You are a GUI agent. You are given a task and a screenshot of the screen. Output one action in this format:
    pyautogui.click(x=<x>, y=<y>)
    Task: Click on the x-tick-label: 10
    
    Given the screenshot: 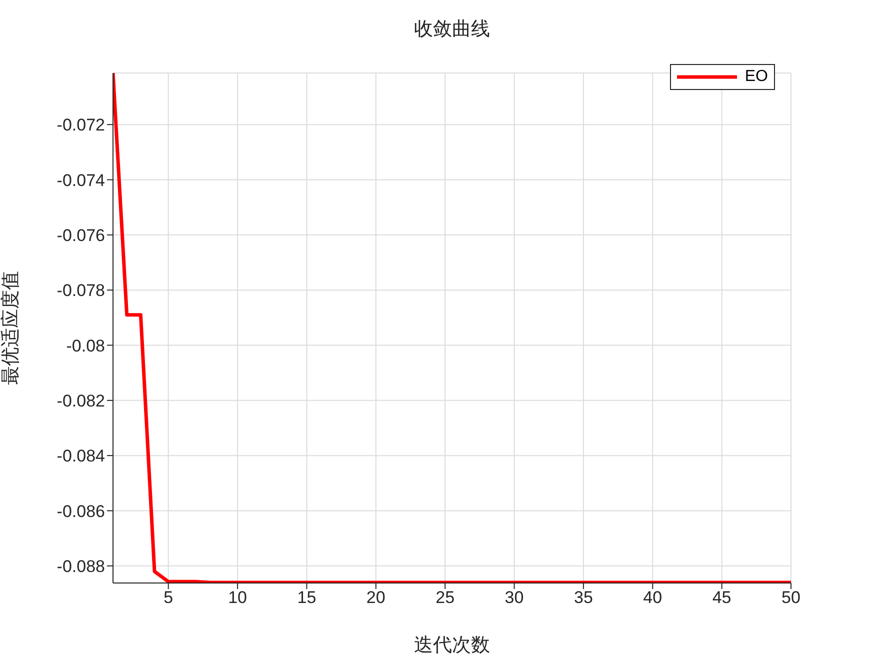 What is the action you would take?
    pyautogui.click(x=237, y=598)
    